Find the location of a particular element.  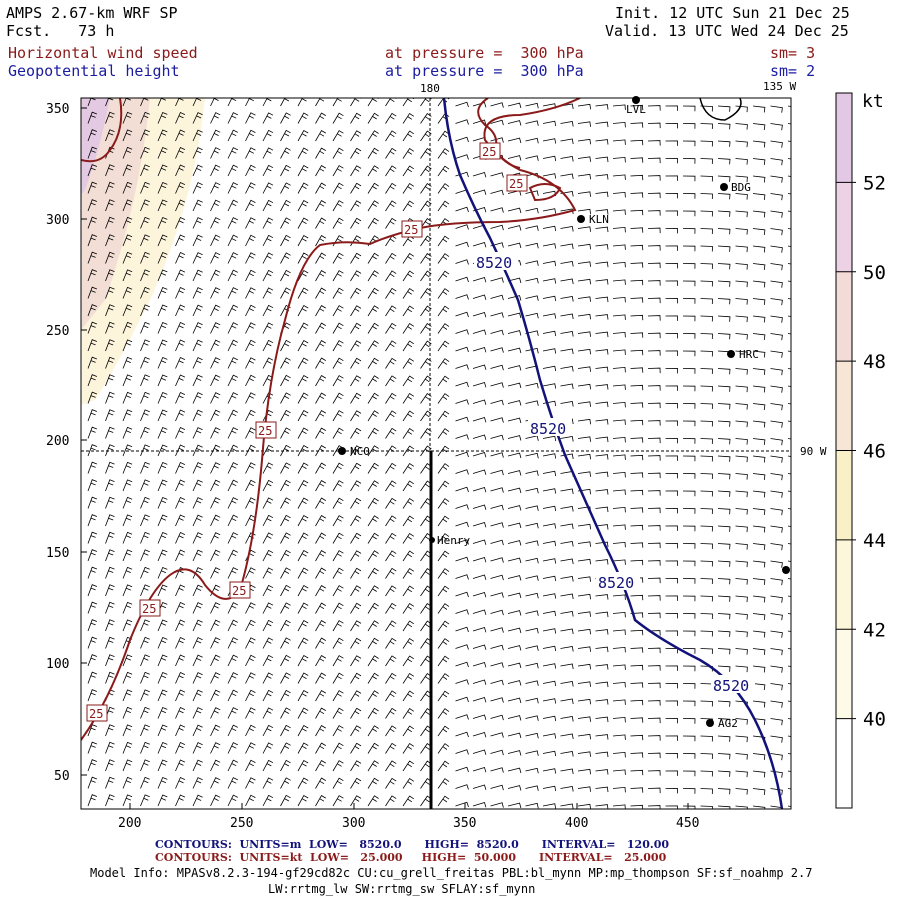

lon-label-180: 180 is located at coordinates (430, 88).